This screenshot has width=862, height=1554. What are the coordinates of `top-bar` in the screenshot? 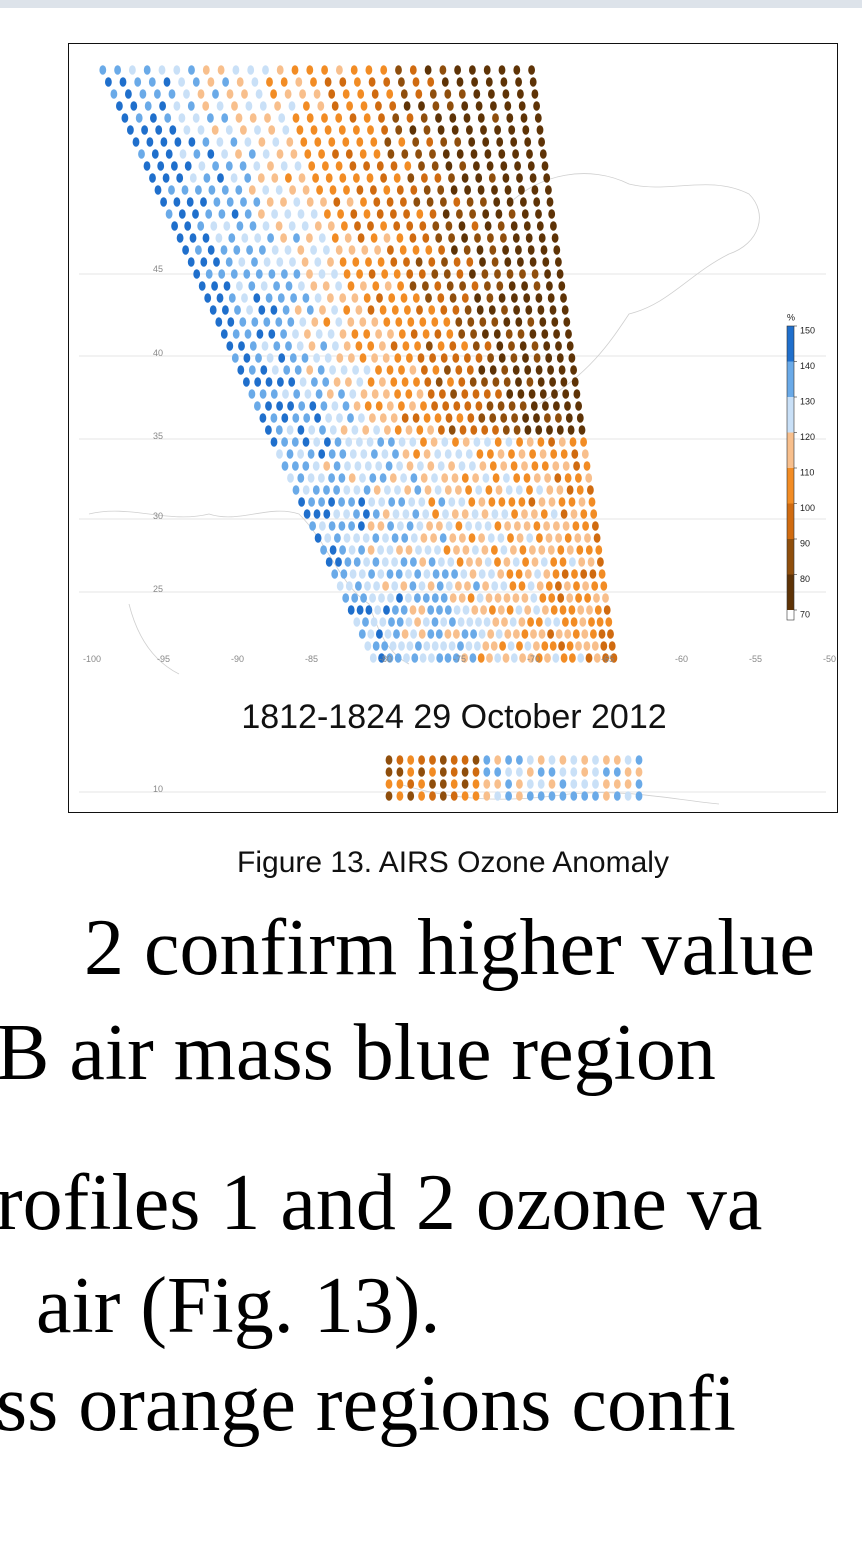 It's located at (431, 4).